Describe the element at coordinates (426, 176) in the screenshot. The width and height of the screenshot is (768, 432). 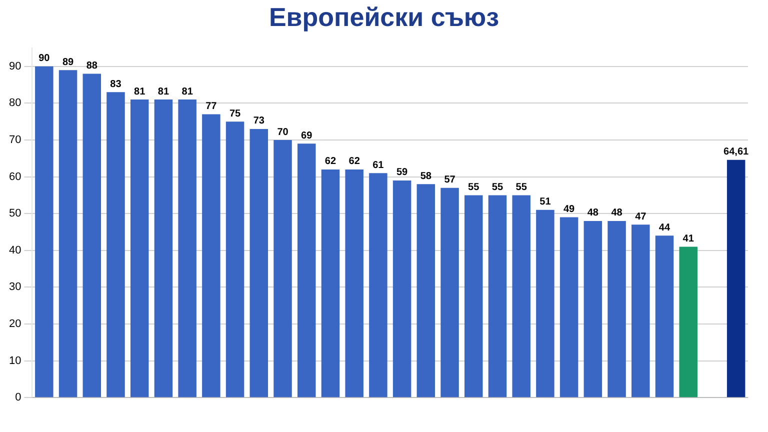
I see `data-label: 58` at that location.